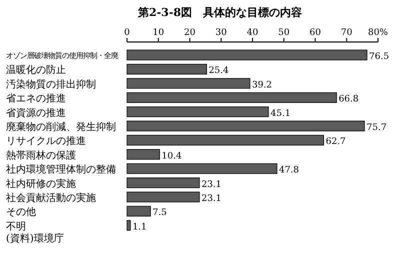  What do you see at coordinates (41, 155) in the screenshot?
I see `y-tick-label: 熱帯雨林の保護` at bounding box center [41, 155].